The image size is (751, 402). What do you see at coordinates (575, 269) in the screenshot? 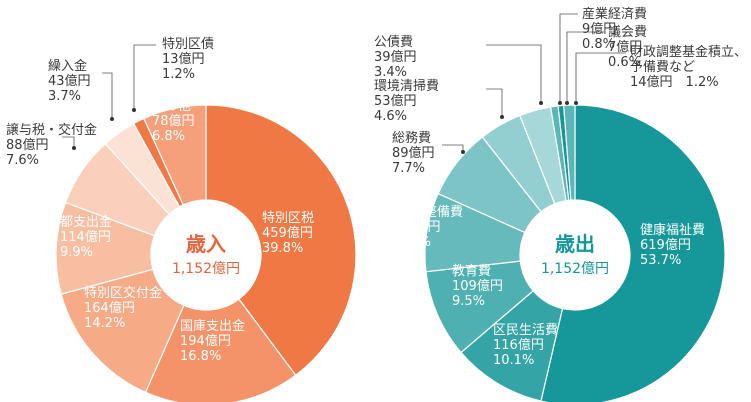
I see `expenditure-center-total: 1,152億円` at bounding box center [575, 269].